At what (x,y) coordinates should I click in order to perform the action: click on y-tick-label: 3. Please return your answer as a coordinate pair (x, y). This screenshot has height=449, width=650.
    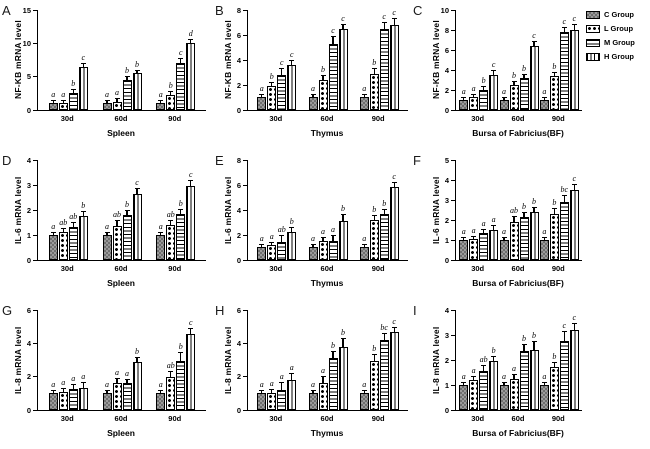
    Looking at the image, I should click on (28, 185).